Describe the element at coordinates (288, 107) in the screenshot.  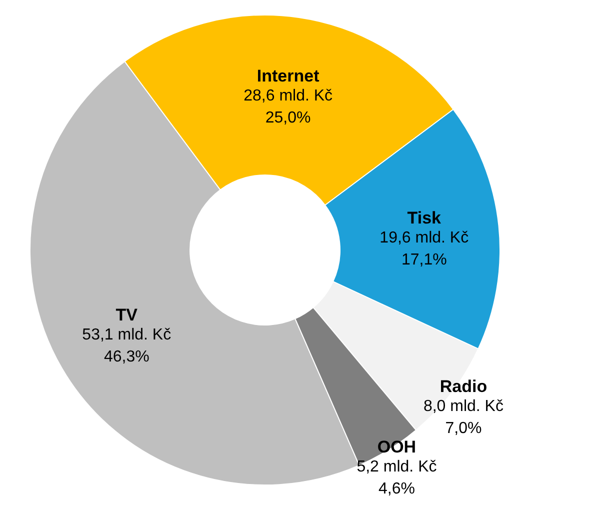
I see `data-label: 28,6 mld. Kč 25,0%` at that location.